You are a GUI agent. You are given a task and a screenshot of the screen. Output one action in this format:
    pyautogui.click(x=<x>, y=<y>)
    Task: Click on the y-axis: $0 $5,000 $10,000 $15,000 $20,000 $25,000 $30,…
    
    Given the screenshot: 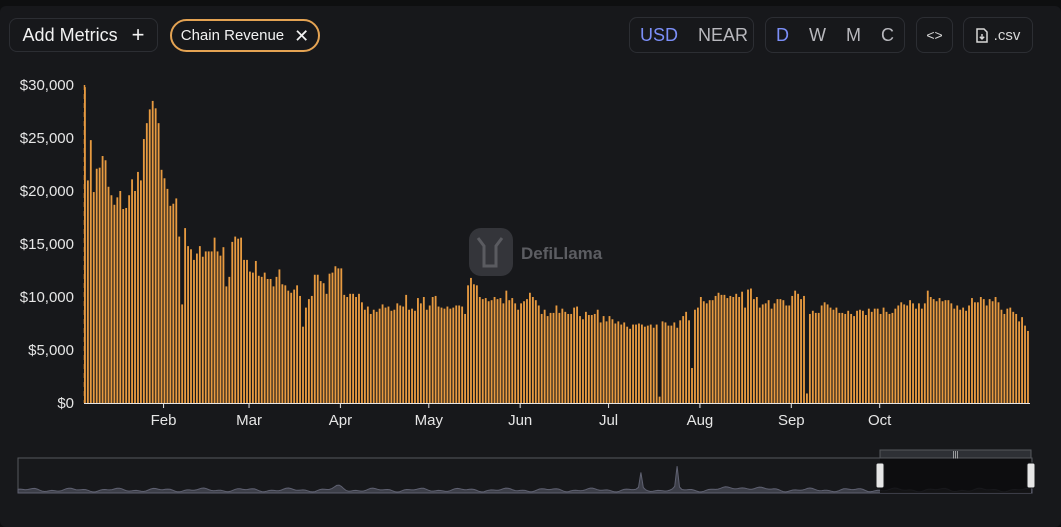 What is the action you would take?
    pyautogui.click(x=47, y=244)
    